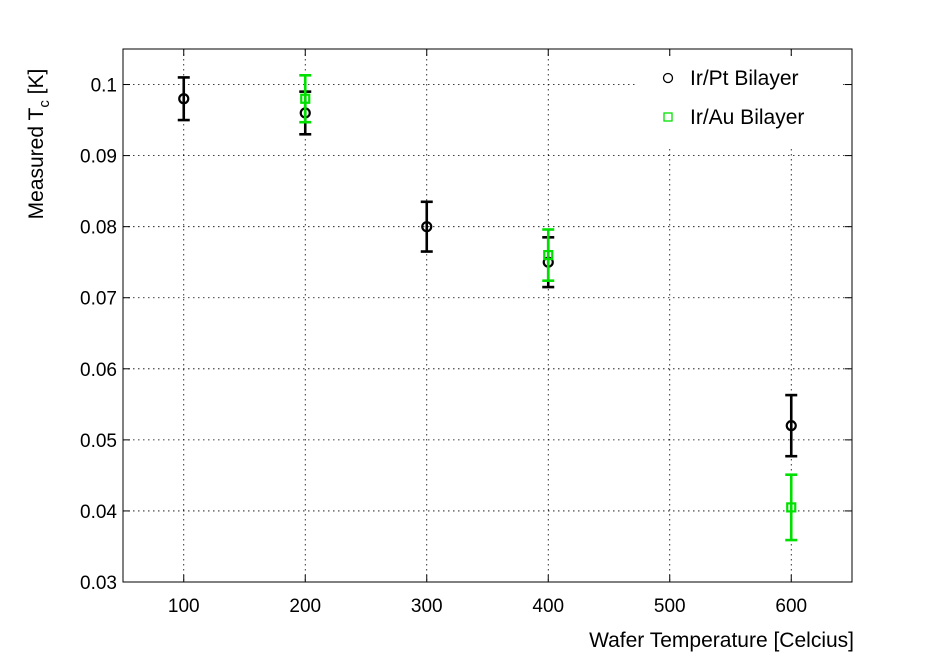 The height and width of the screenshot is (656, 941). What do you see at coordinates (668, 78) in the screenshot?
I see `legend-marker-circle` at bounding box center [668, 78].